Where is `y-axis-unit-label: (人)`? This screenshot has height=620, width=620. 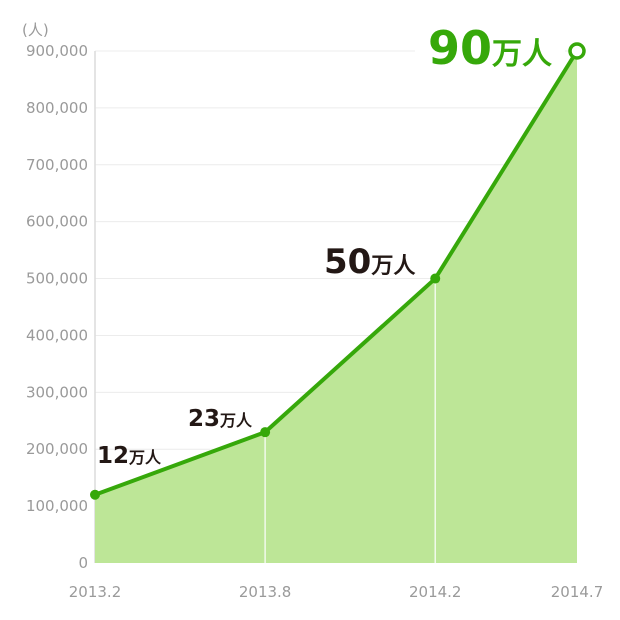 y-axis-unit-label: (人) is located at coordinates (35, 30).